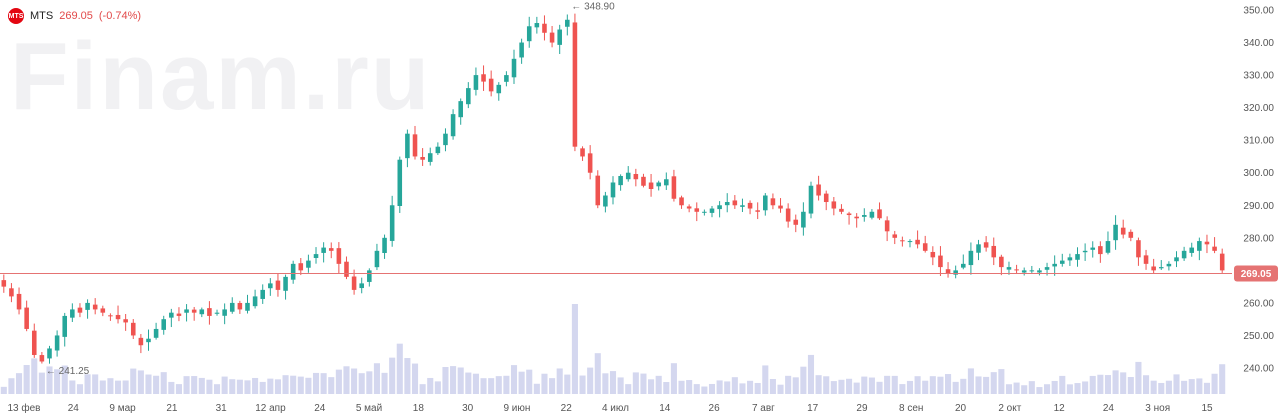 Image resolution: width=1280 pixels, height=417 pixels. Describe the element at coordinates (42, 16) in the screenshot. I see `ticker-symbol: MTS` at that location.